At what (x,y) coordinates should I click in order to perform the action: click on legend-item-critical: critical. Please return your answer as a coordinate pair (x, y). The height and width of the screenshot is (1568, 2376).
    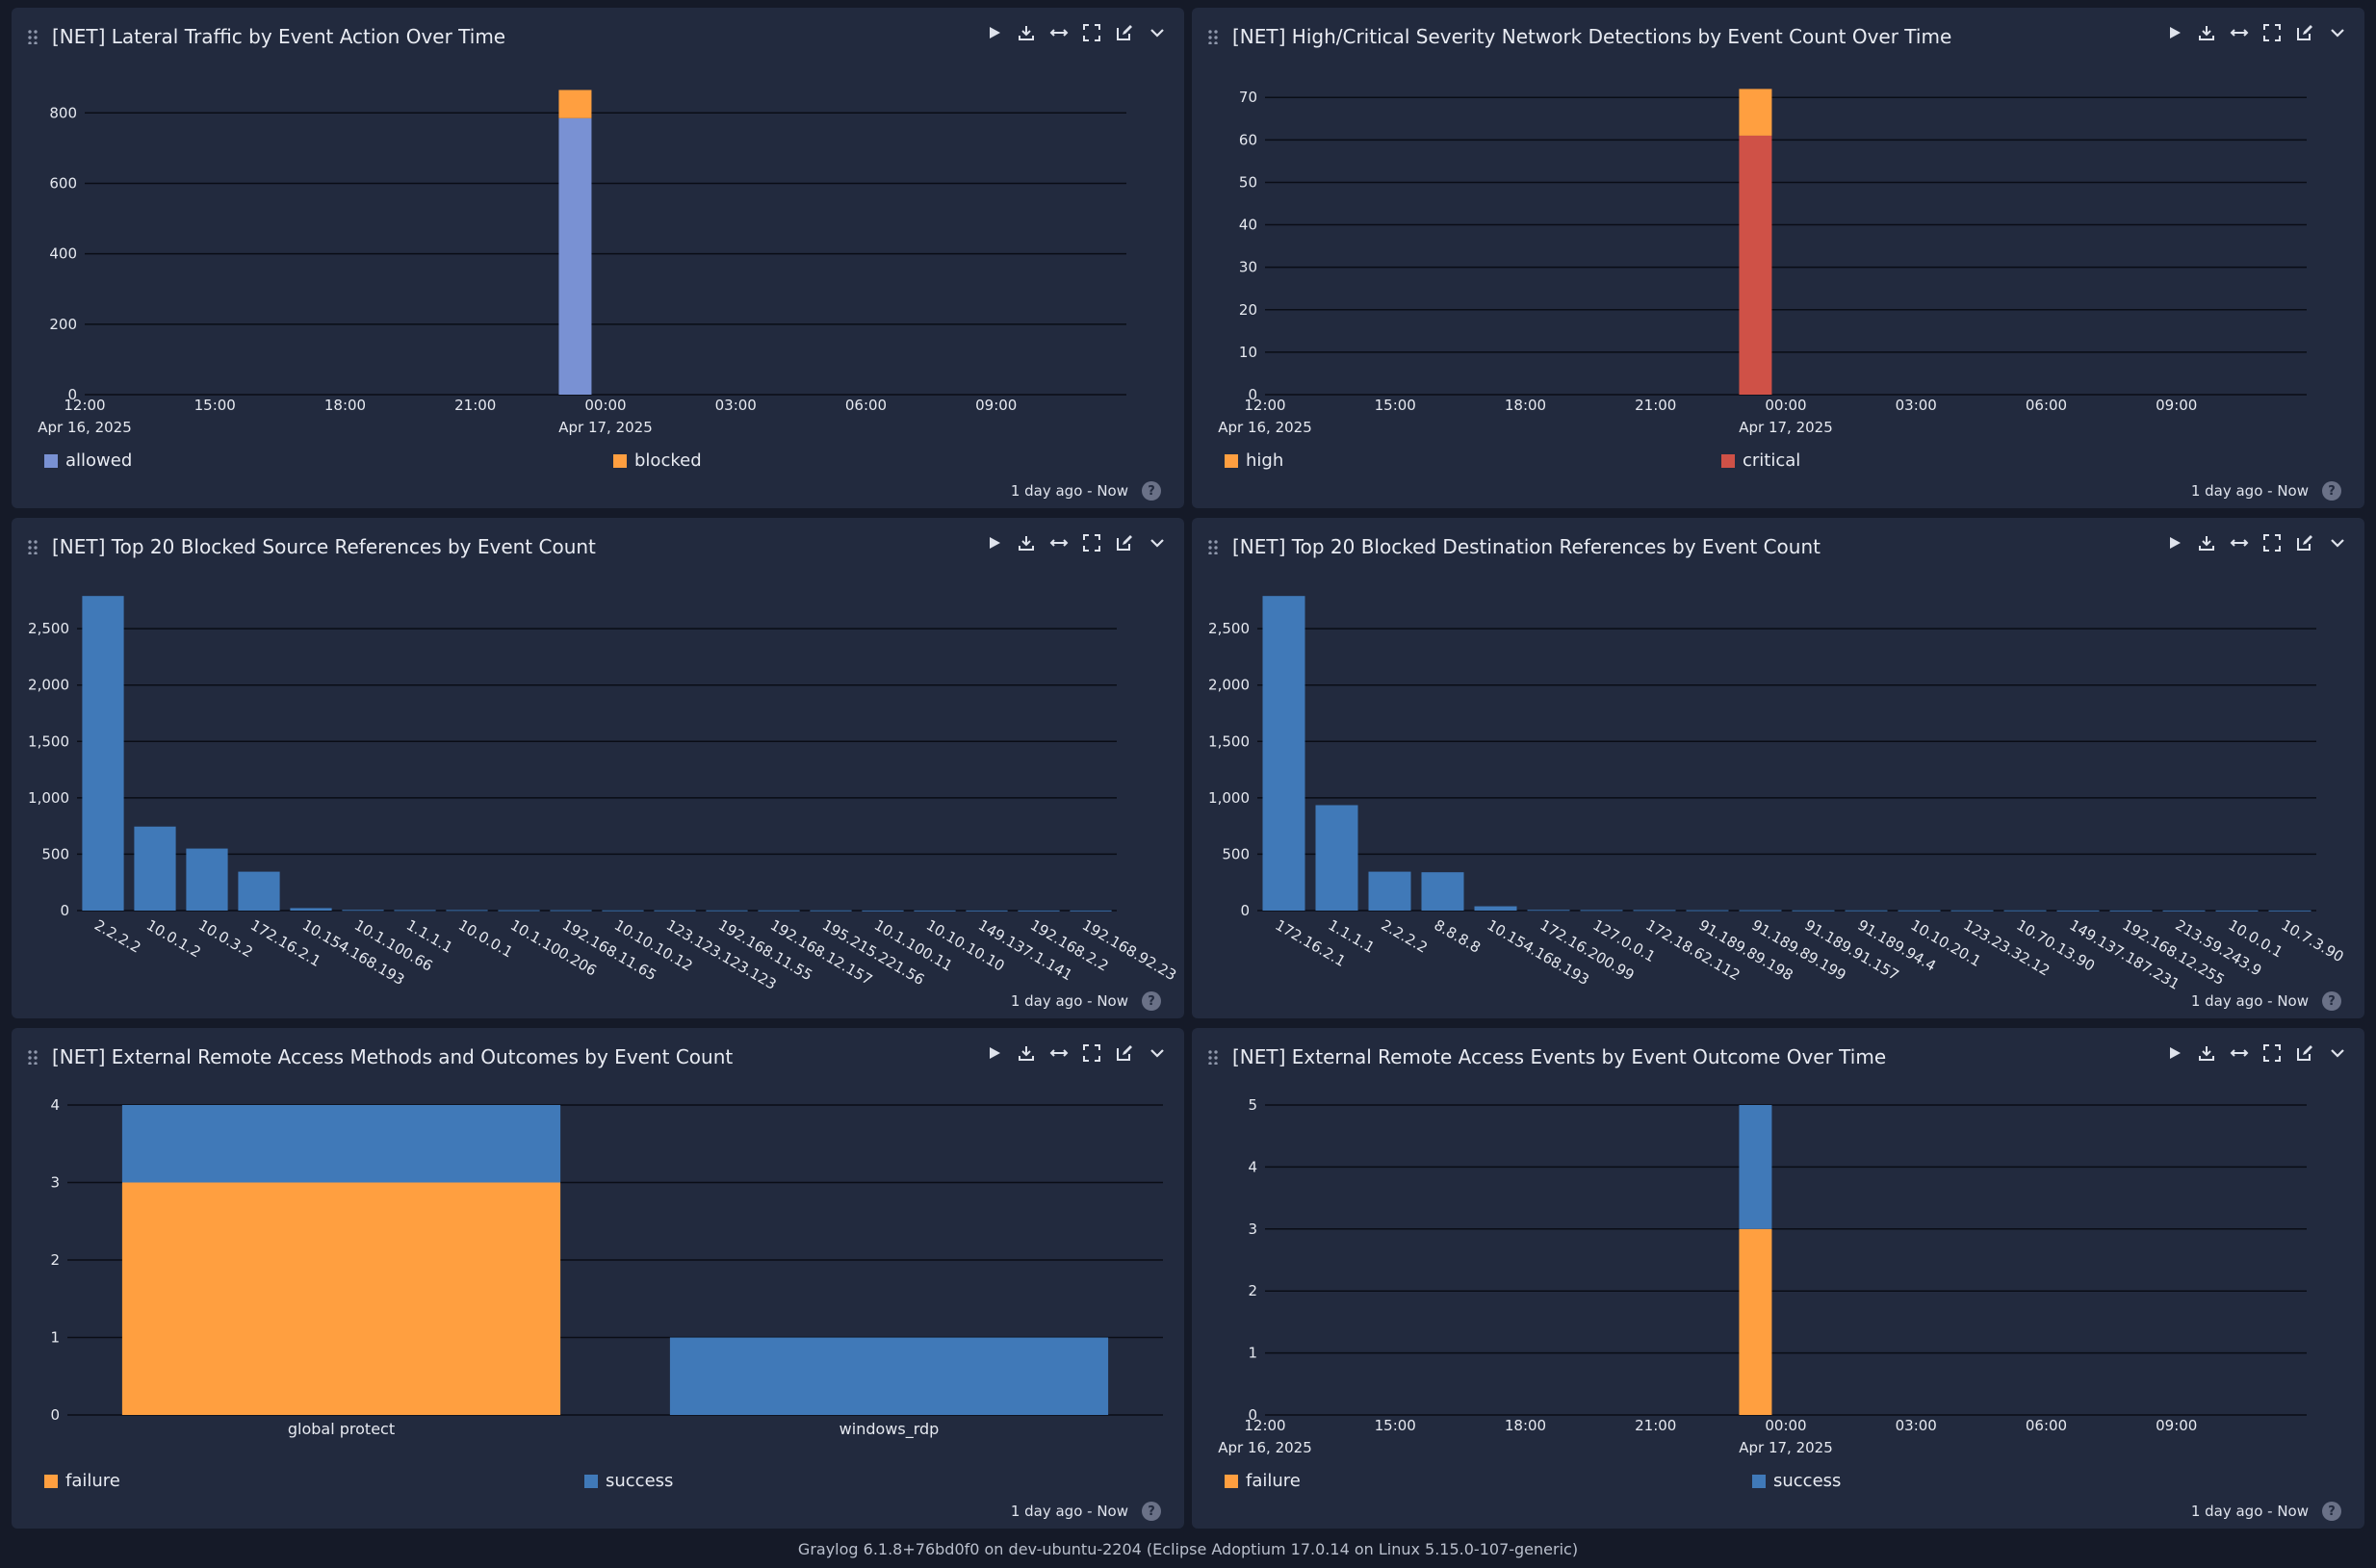
    Looking at the image, I should click on (1760, 460).